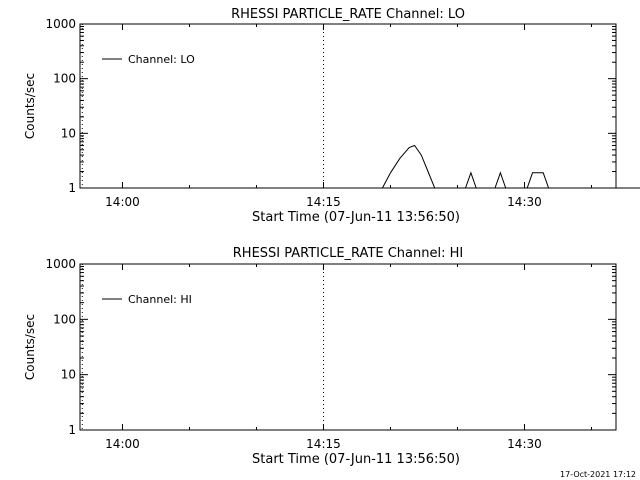  What do you see at coordinates (598, 474) in the screenshot?
I see `timestamp-footer: 17-Oct-2021 17:12` at bounding box center [598, 474].